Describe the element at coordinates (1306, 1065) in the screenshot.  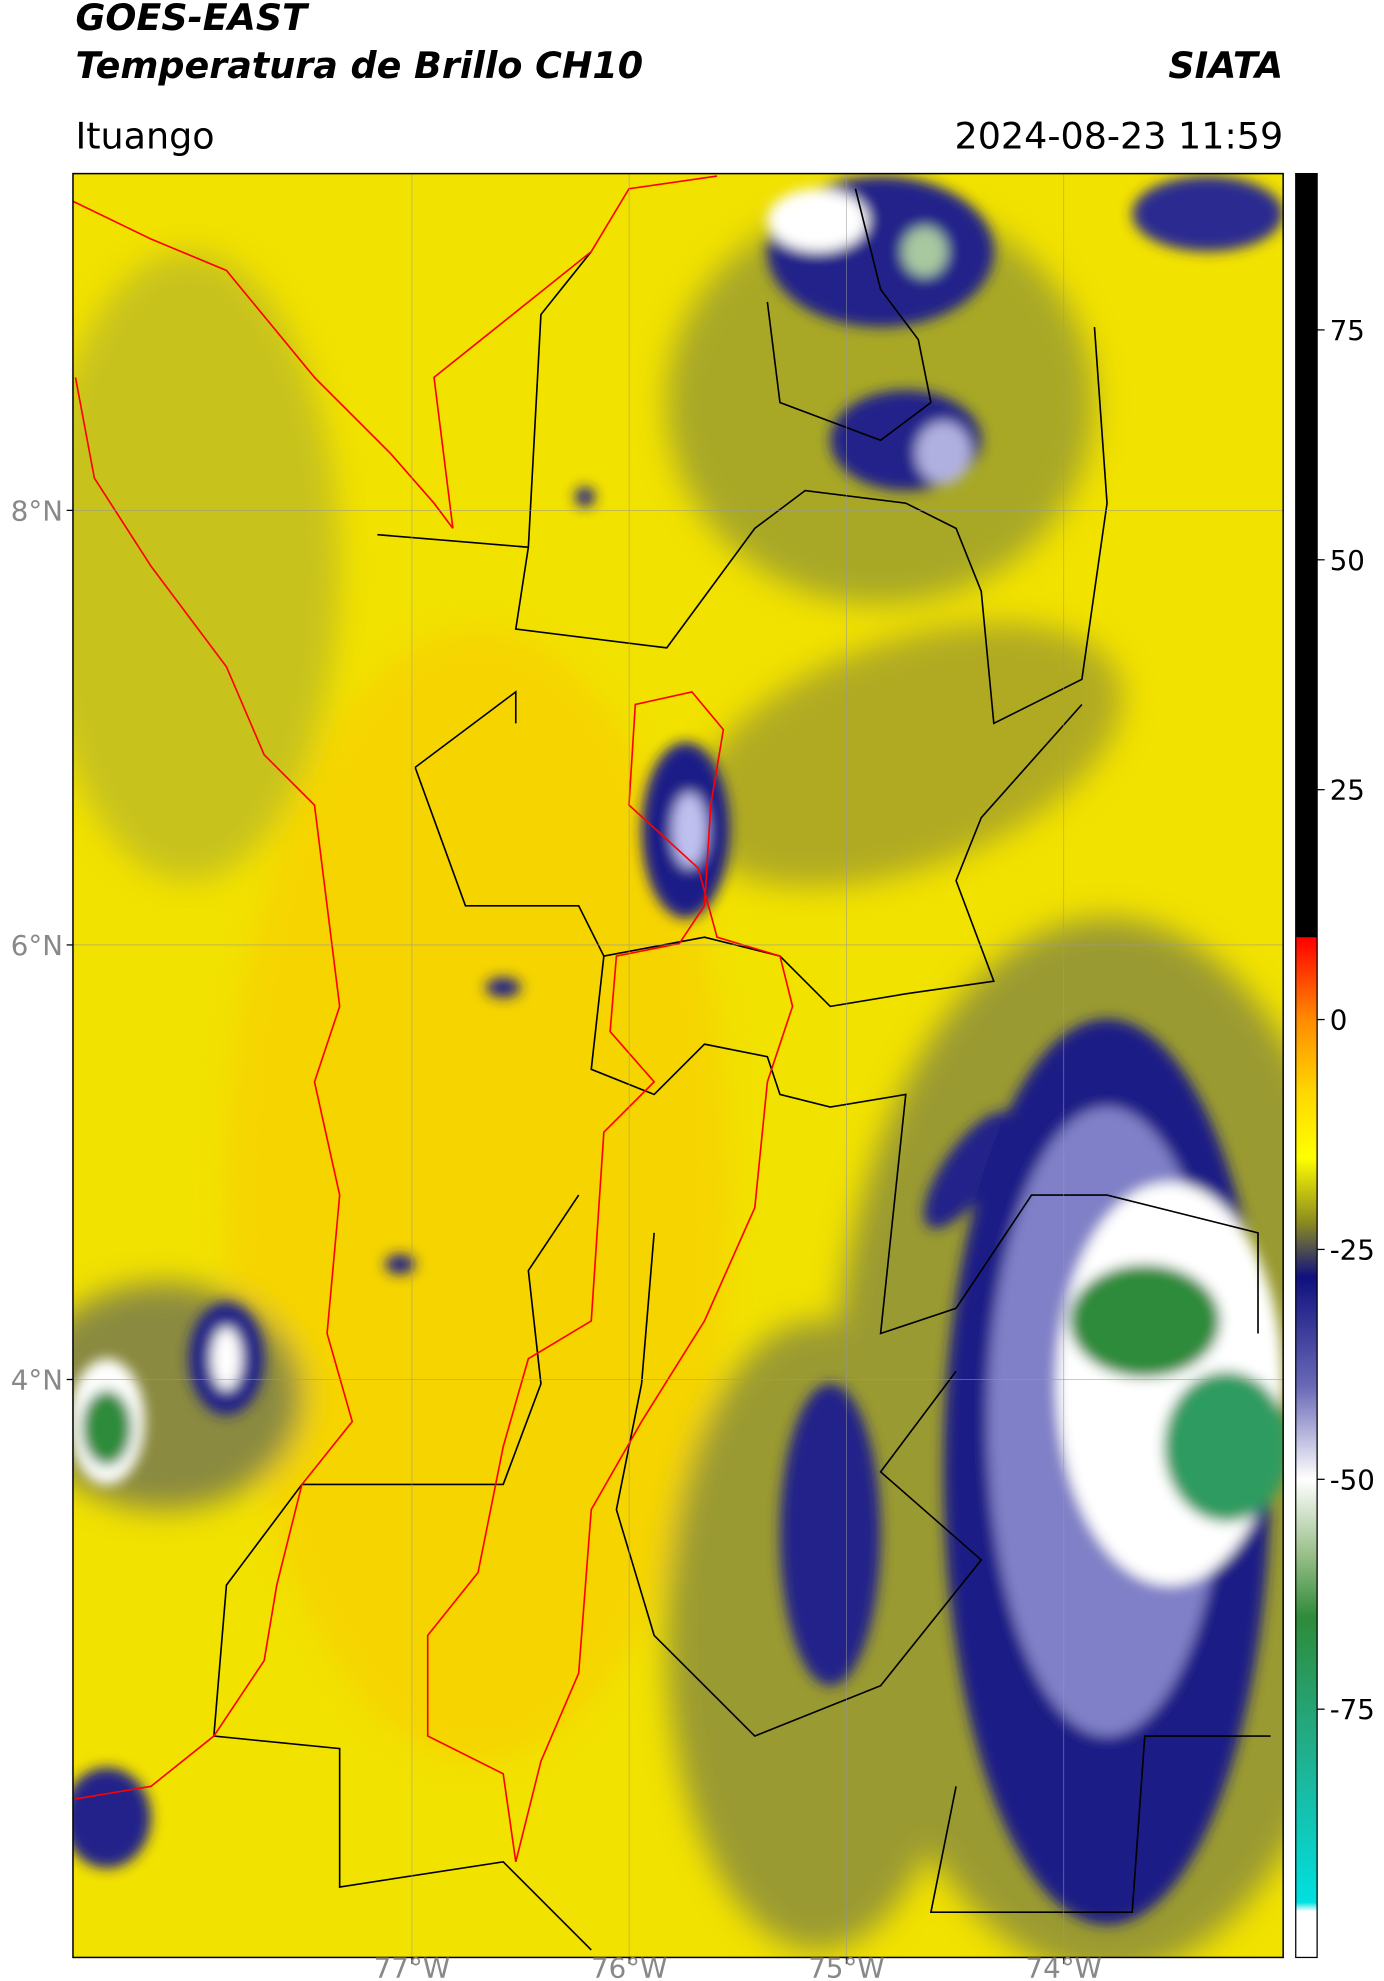
I see `colorbar` at that location.